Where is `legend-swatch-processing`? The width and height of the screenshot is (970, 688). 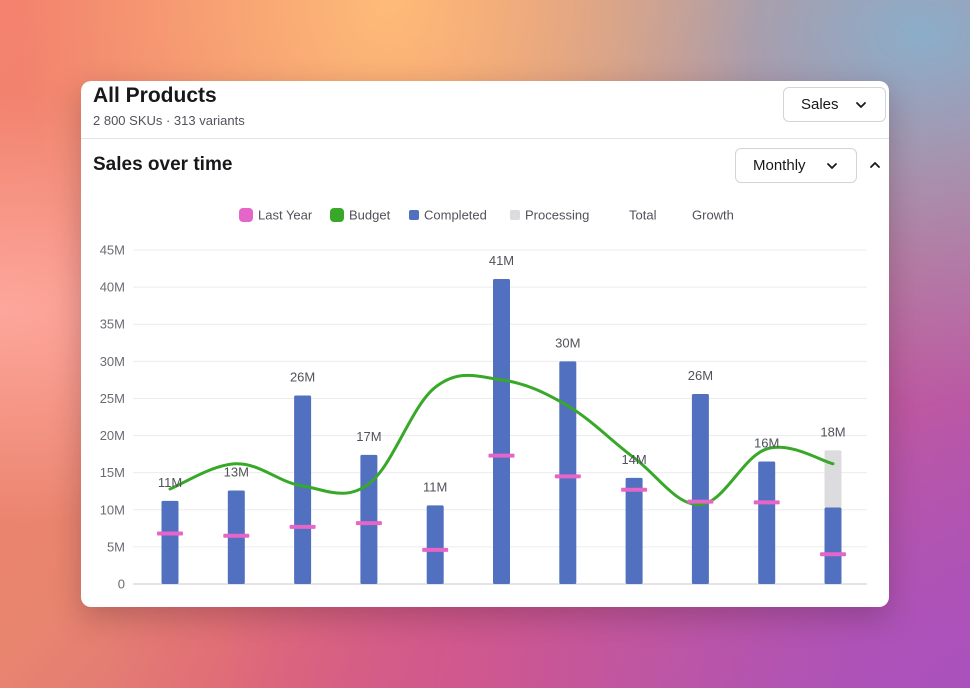
legend-swatch-processing is located at coordinates (515, 215).